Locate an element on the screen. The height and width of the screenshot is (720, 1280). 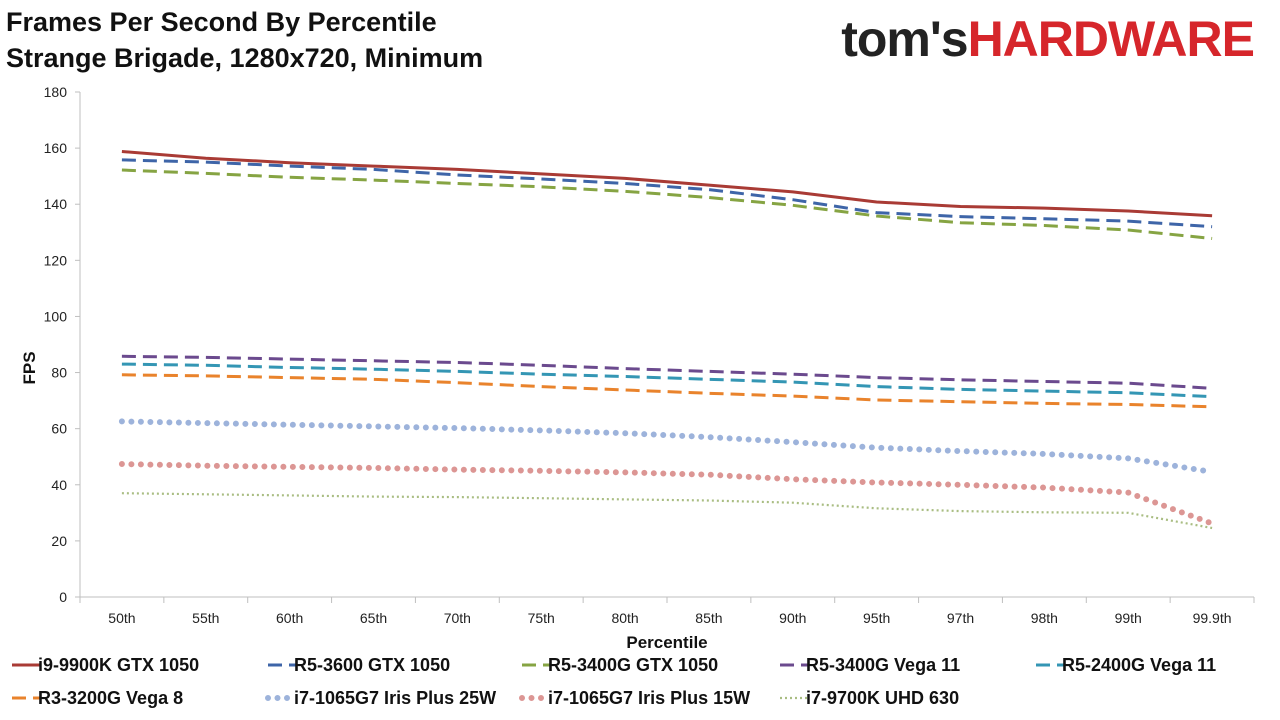
y-tick-label: 20 is located at coordinates (59, 541).